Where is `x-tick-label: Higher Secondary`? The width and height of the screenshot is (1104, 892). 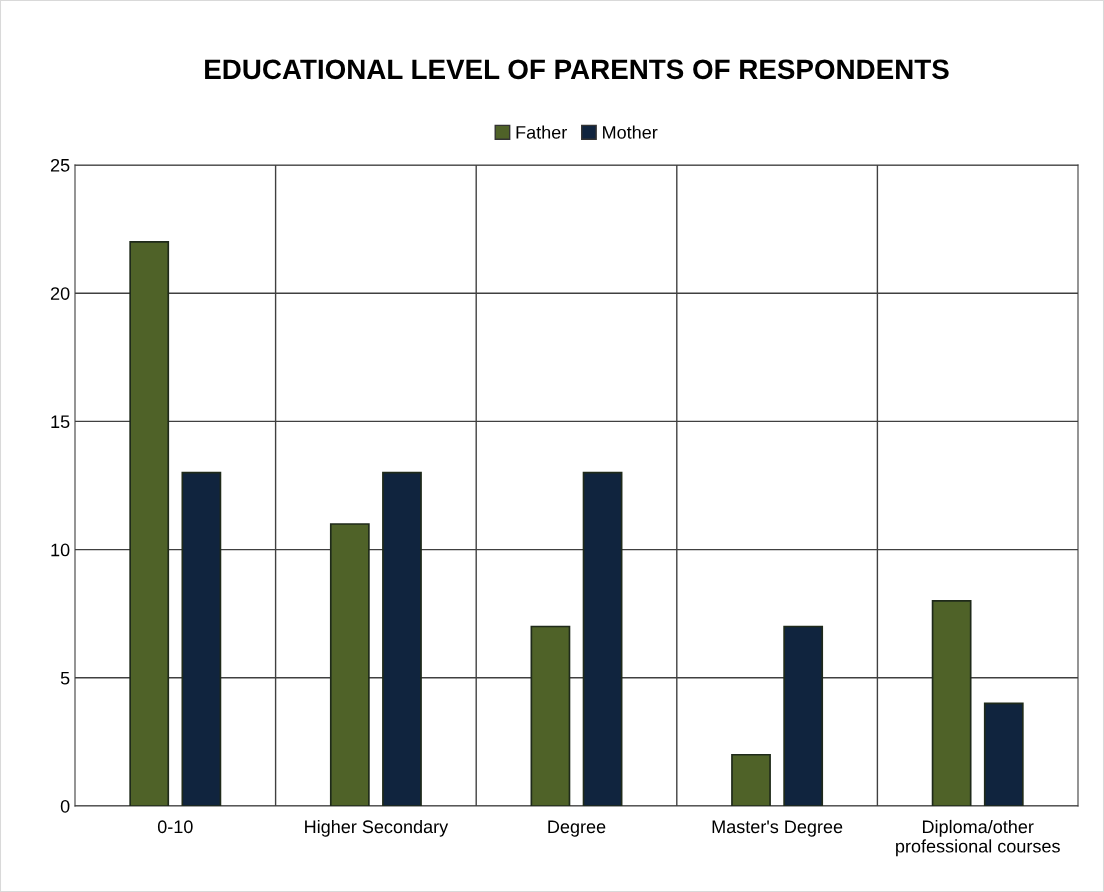 x-tick-label: Higher Secondary is located at coordinates (377, 828).